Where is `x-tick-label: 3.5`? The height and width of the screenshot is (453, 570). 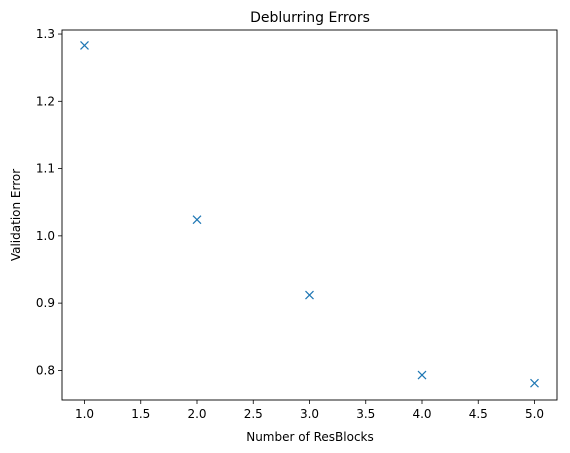
x-tick-label: 3.5 is located at coordinates (365, 414).